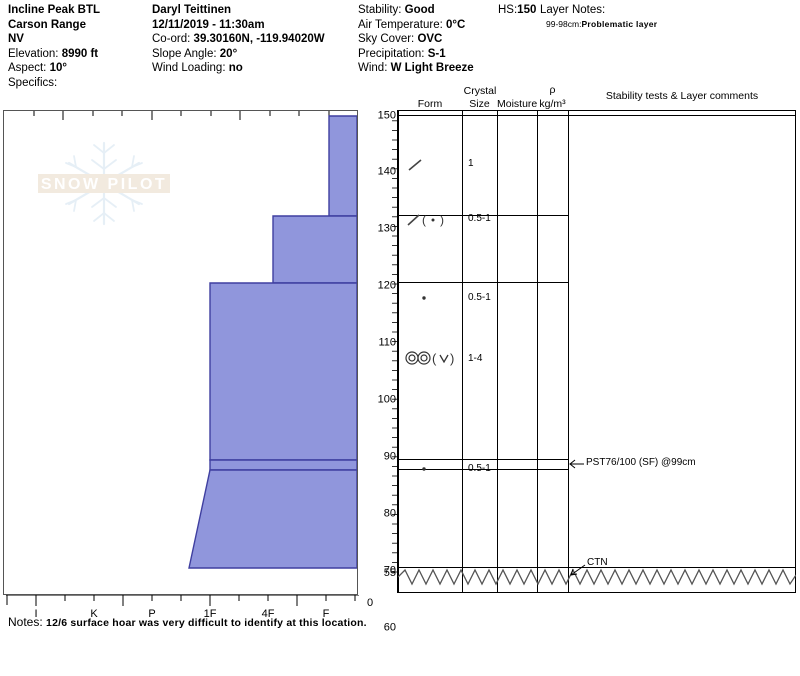  Describe the element at coordinates (252, 10) in the screenshot. I see `header-row: Daryl Teittinen` at that location.